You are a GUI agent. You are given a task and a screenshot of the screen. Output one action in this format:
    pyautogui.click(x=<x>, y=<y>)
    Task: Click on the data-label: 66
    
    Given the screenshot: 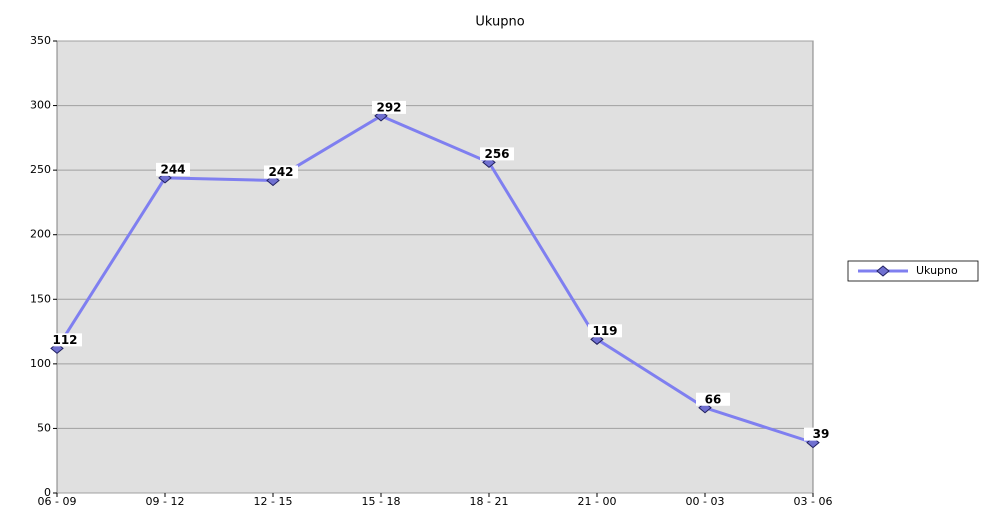 What is the action you would take?
    pyautogui.click(x=713, y=399)
    